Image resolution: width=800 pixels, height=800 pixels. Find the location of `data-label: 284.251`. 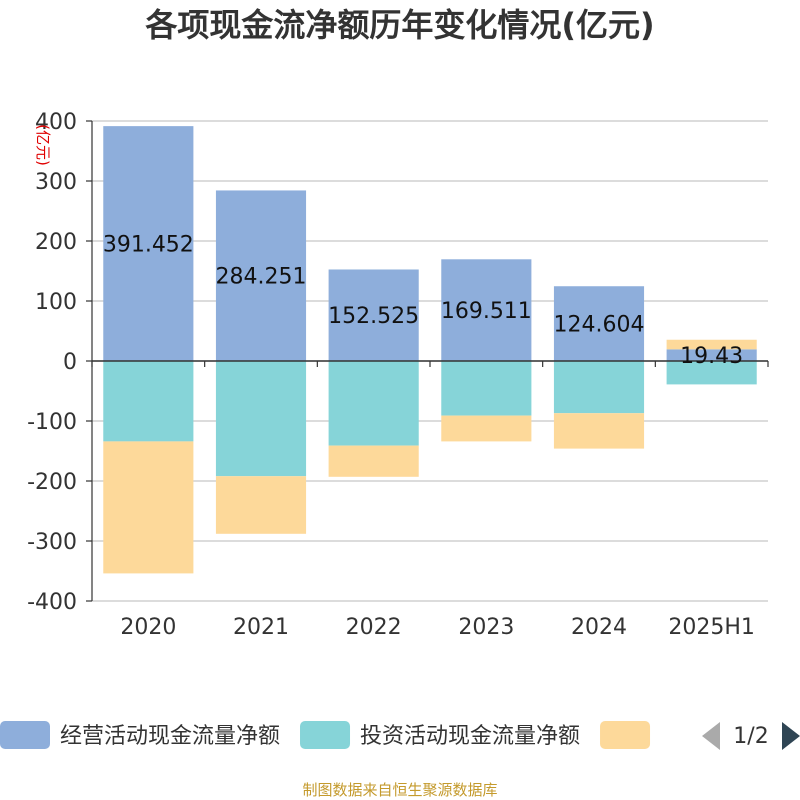

data-label: 284.251 is located at coordinates (261, 277).